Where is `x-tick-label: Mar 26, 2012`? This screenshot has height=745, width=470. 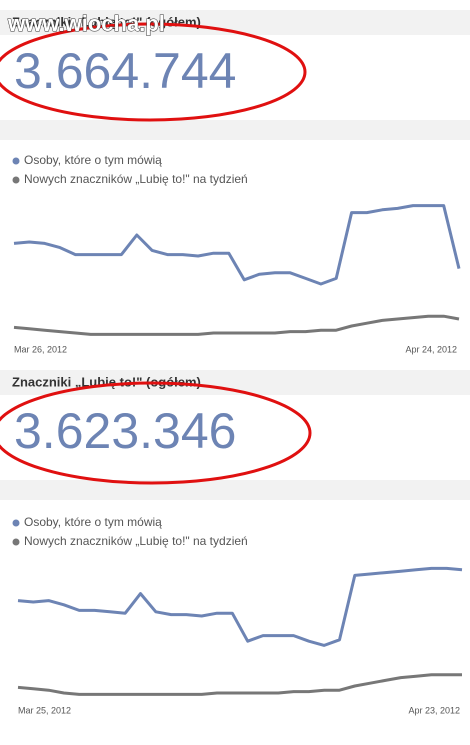
x-tick-label: Mar 26, 2012 is located at coordinates (40, 349).